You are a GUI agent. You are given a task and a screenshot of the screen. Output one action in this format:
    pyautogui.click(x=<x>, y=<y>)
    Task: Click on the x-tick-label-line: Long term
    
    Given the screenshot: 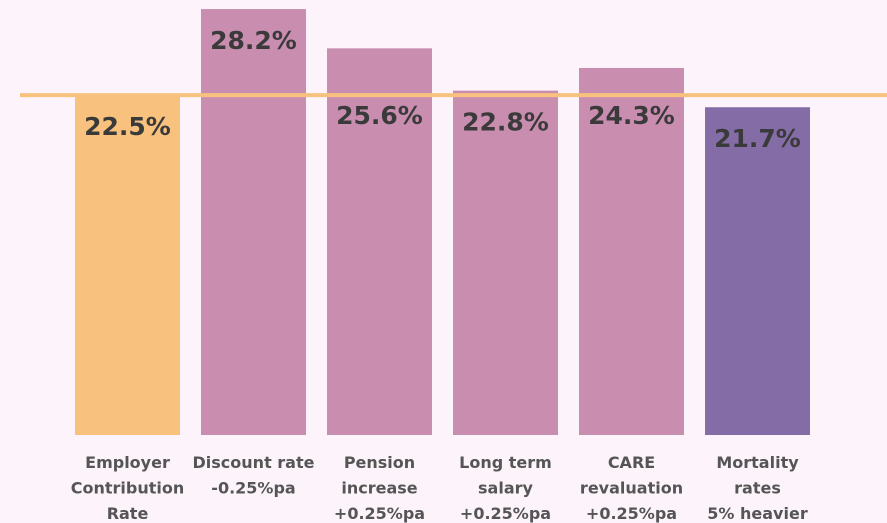 What is the action you would take?
    pyautogui.click(x=505, y=462)
    